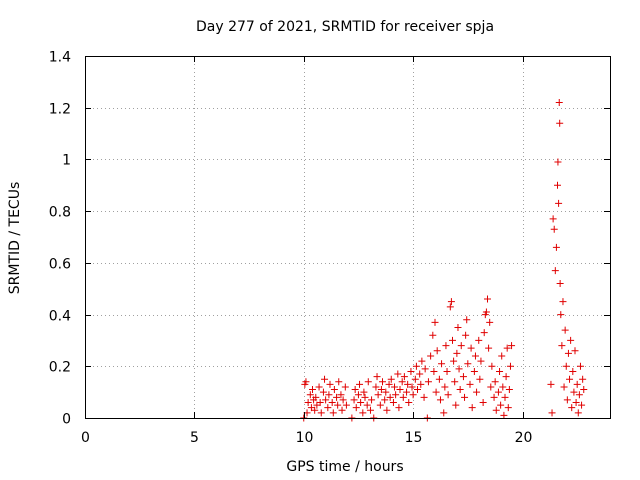 The width and height of the screenshot is (640, 480). What do you see at coordinates (60, 317) in the screenshot?
I see `y-tick-label: 0.4` at bounding box center [60, 317].